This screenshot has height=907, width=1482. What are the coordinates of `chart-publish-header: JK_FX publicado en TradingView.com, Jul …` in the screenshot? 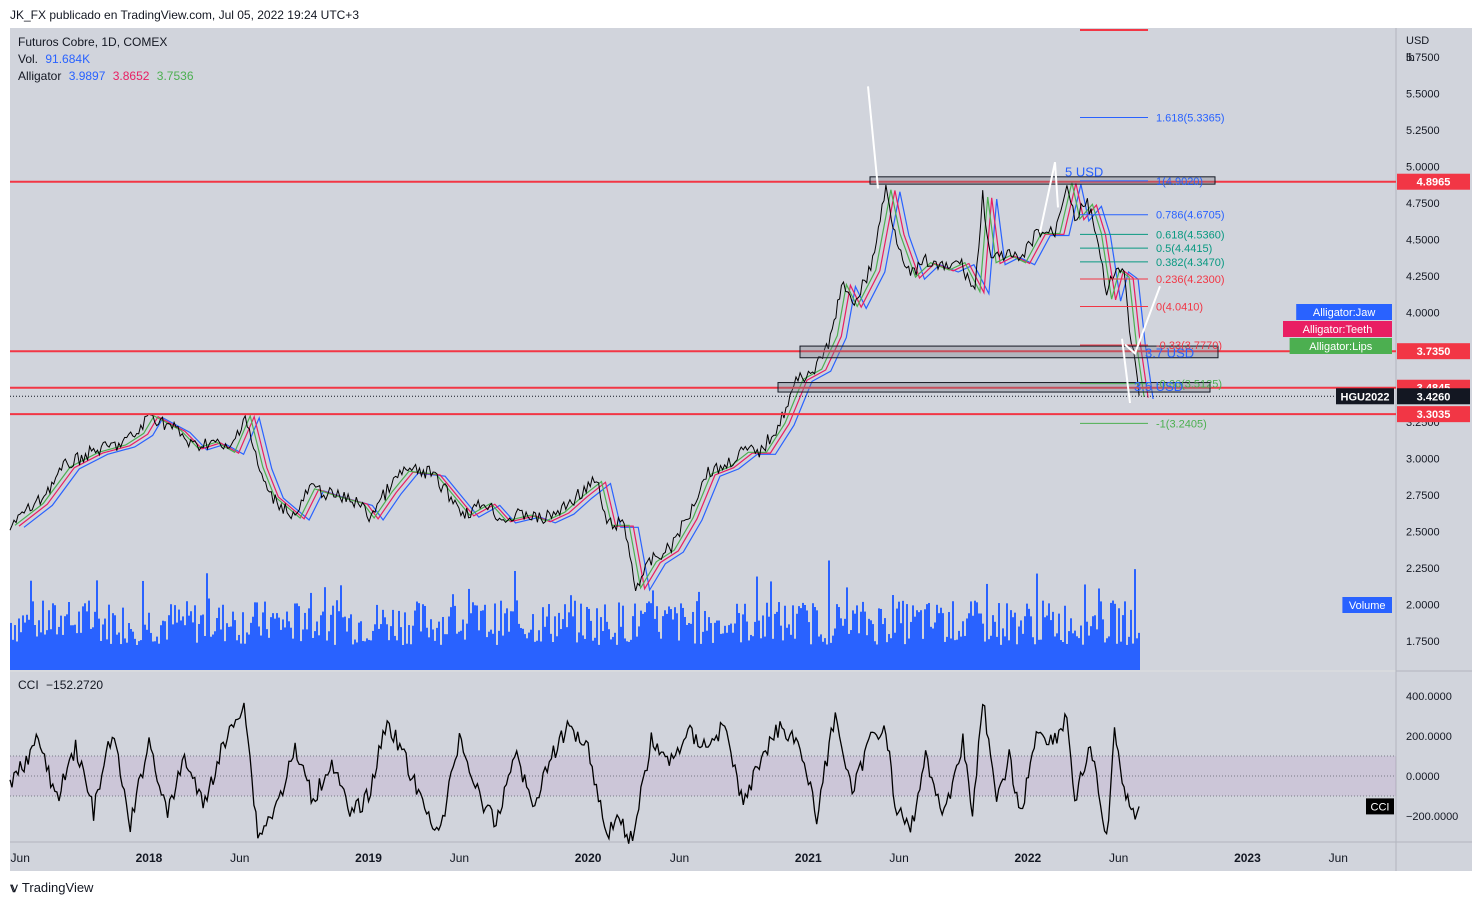 It's located at (184, 15).